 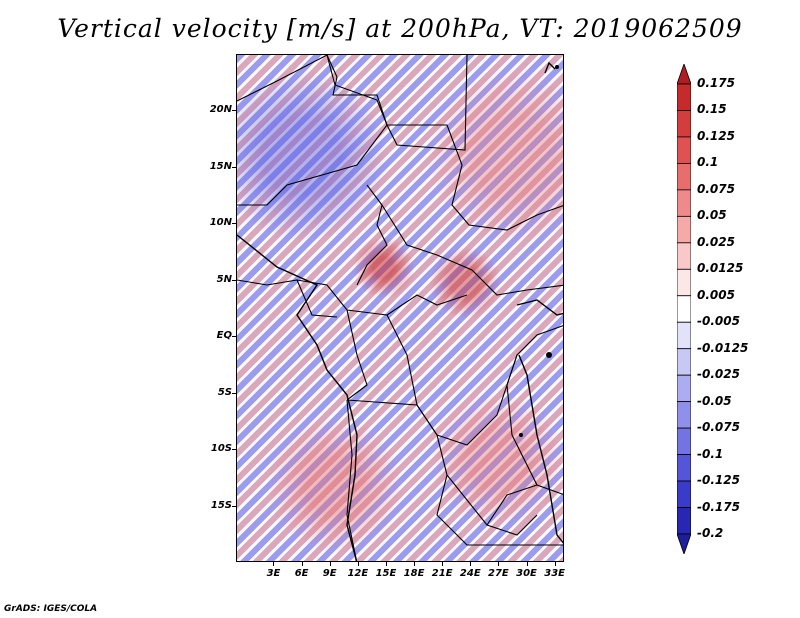 What do you see at coordinates (716, 83) in the screenshot?
I see `colorbar-label: 0.175` at bounding box center [716, 83].